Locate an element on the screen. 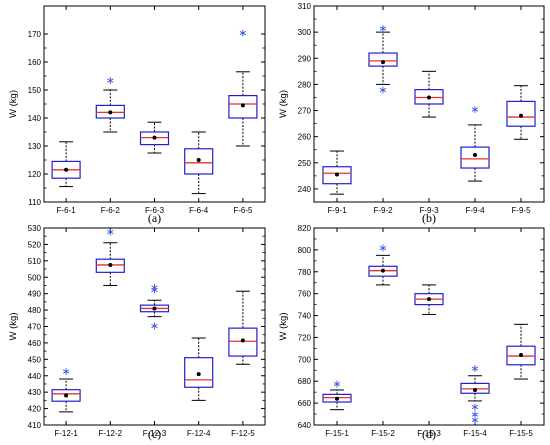  x-tick-label: F-15-3 is located at coordinates (429, 433).